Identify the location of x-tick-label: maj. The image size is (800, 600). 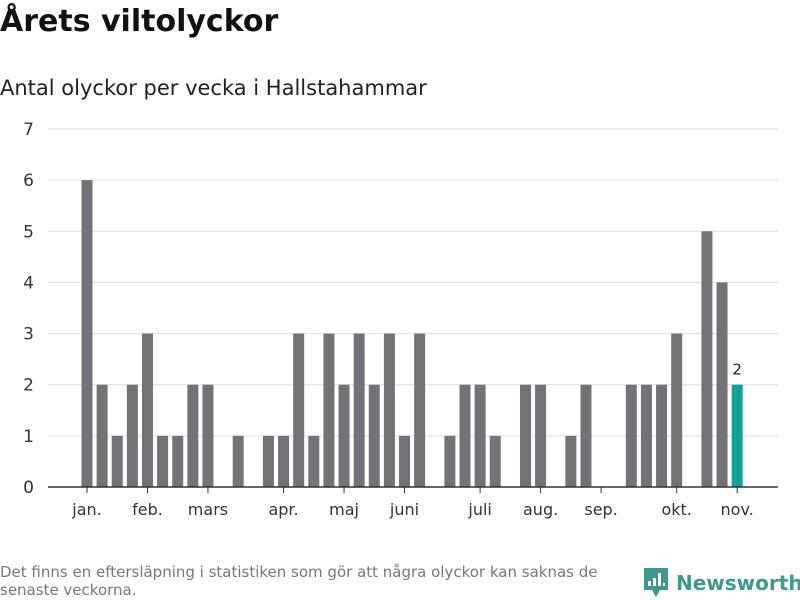
(344, 509).